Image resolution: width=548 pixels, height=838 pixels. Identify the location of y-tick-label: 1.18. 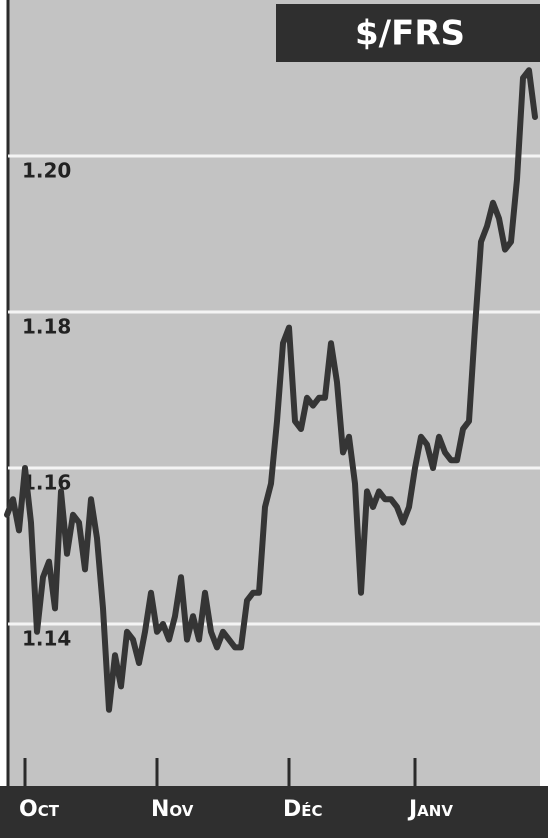
(46, 327).